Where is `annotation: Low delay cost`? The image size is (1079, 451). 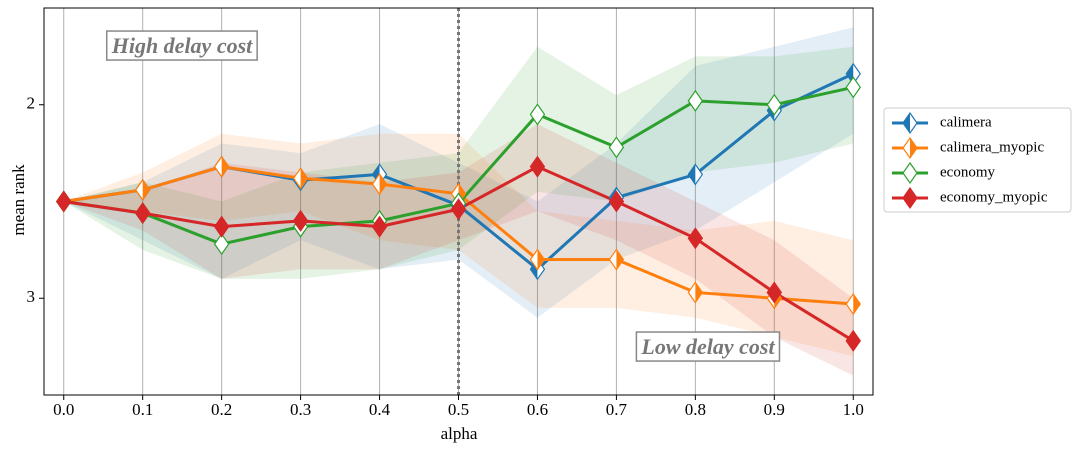 annotation: Low delay cost is located at coordinates (707, 346).